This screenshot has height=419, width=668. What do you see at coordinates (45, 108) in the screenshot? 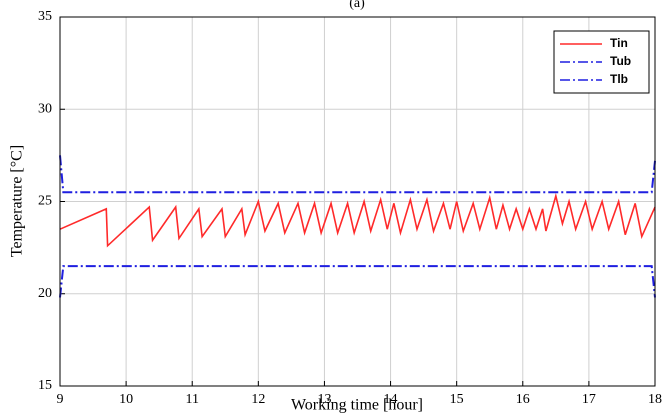
I see `y-tick-label: 30` at bounding box center [45, 108].